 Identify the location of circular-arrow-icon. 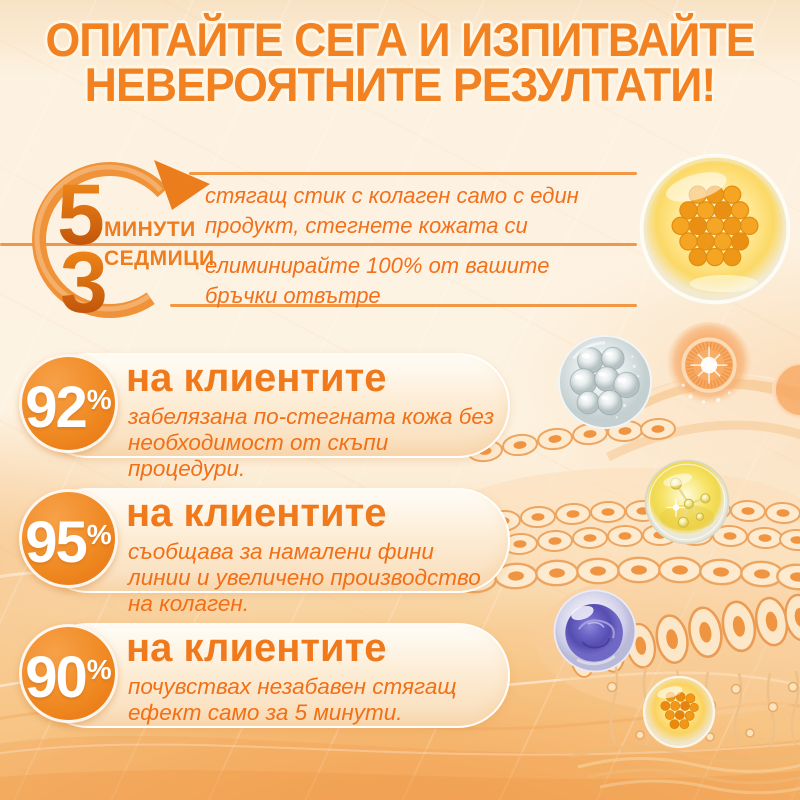
(121, 239).